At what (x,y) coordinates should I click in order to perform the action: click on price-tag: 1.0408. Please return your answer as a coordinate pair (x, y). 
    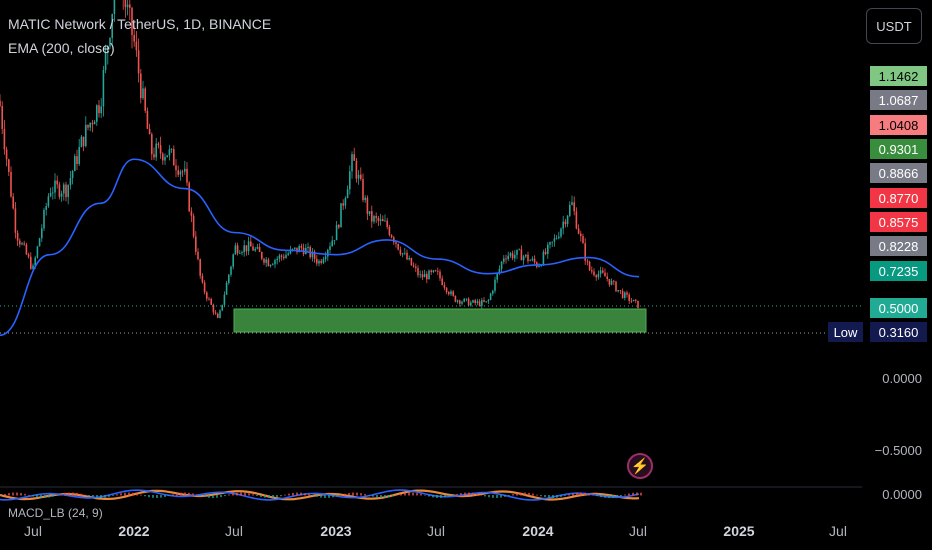
    Looking at the image, I should click on (898, 125).